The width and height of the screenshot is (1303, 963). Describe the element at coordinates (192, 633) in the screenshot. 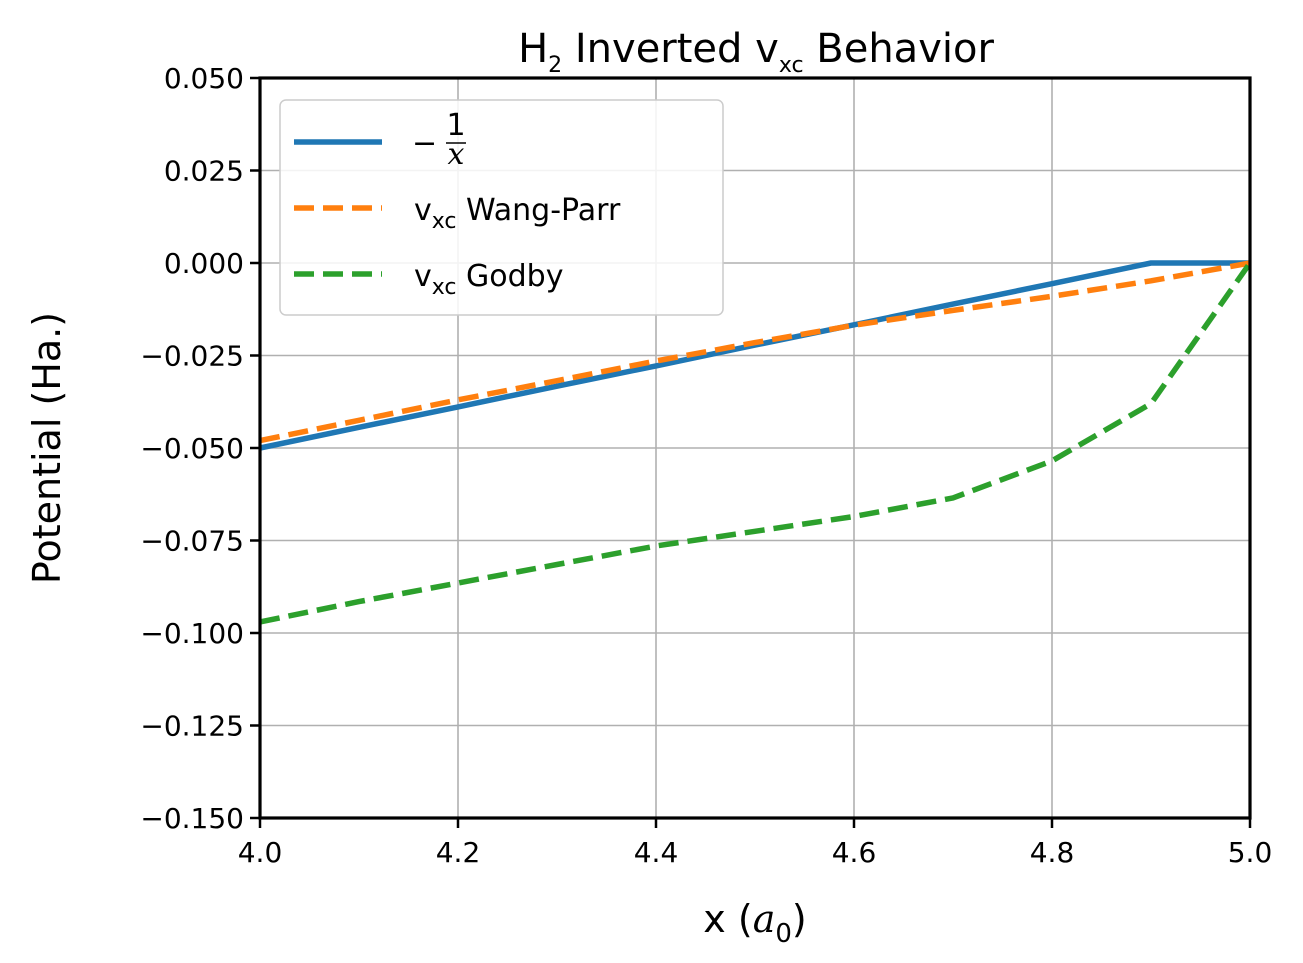

I see `y-tick-label: −0.100` at that location.